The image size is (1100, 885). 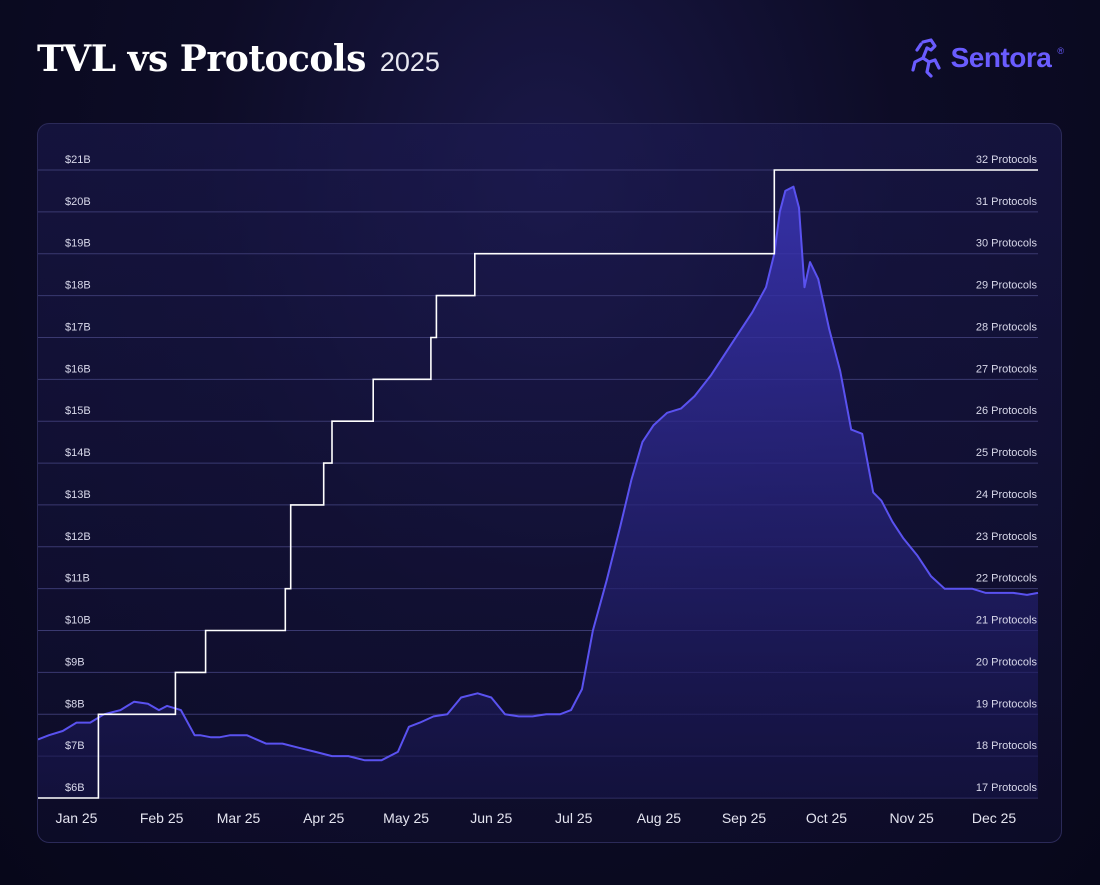 What do you see at coordinates (78, 244) in the screenshot?
I see `y-left-tick-label: $19B` at bounding box center [78, 244].